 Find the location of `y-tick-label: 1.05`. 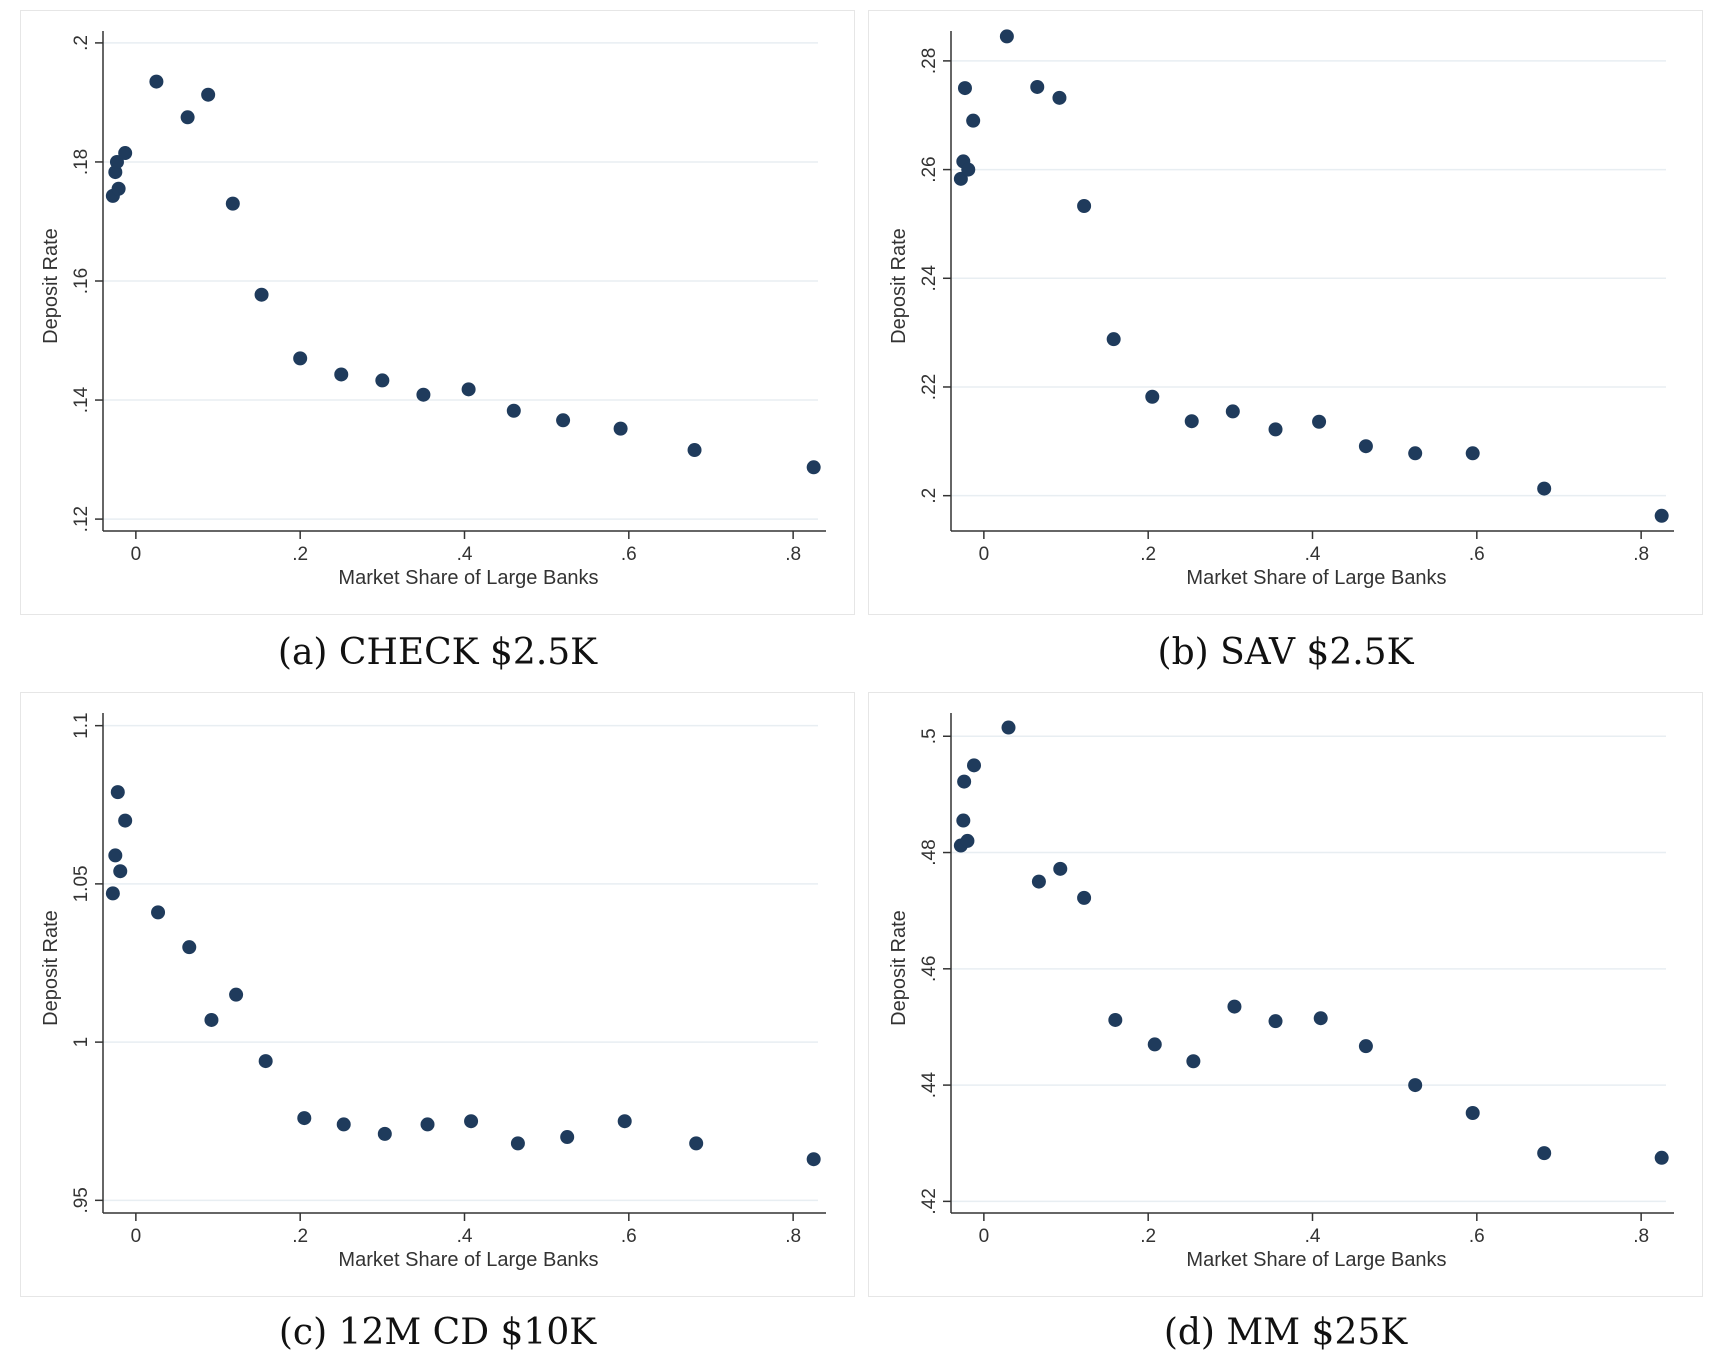

y-tick-label: 1.05 is located at coordinates (81, 883).